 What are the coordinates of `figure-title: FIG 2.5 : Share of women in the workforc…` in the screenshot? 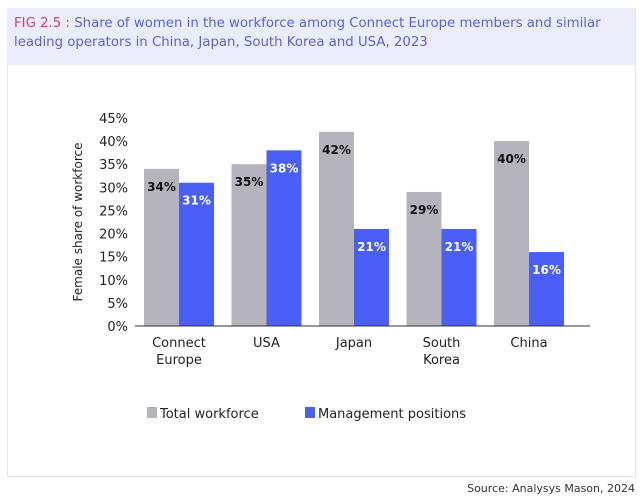 It's located at (319, 33).